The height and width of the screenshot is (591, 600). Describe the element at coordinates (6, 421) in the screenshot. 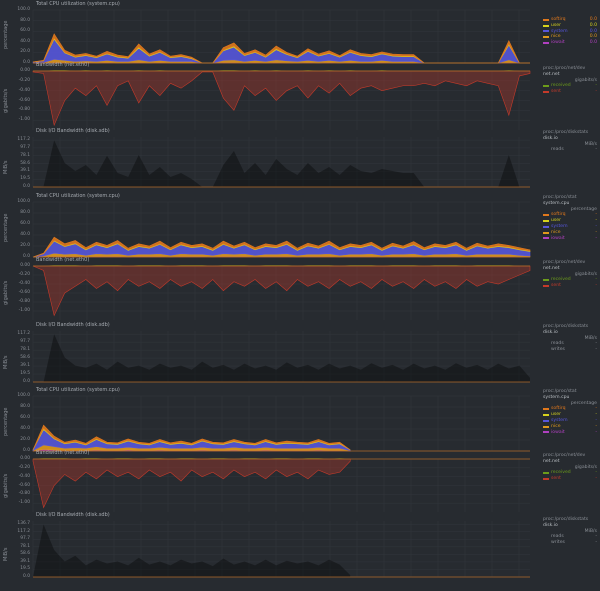

I see `y-axis-label: percentage` at that location.